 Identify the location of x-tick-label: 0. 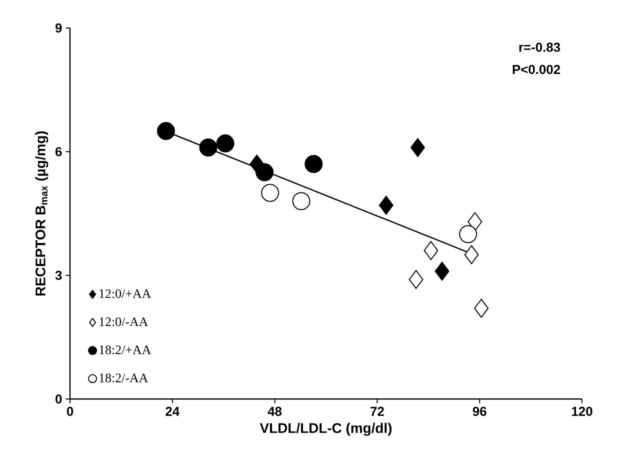
(70, 411).